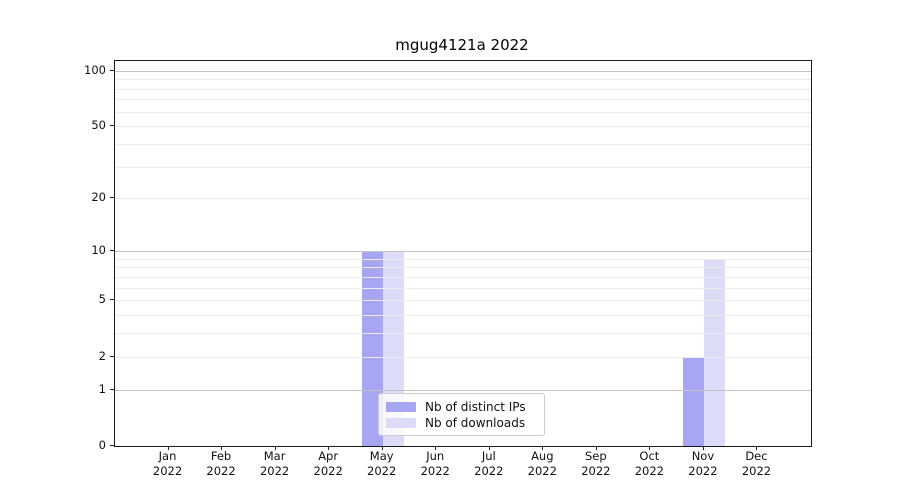 This screenshot has width=900, height=500. Describe the element at coordinates (102, 355) in the screenshot. I see `y-tick-label-2: 2` at that location.